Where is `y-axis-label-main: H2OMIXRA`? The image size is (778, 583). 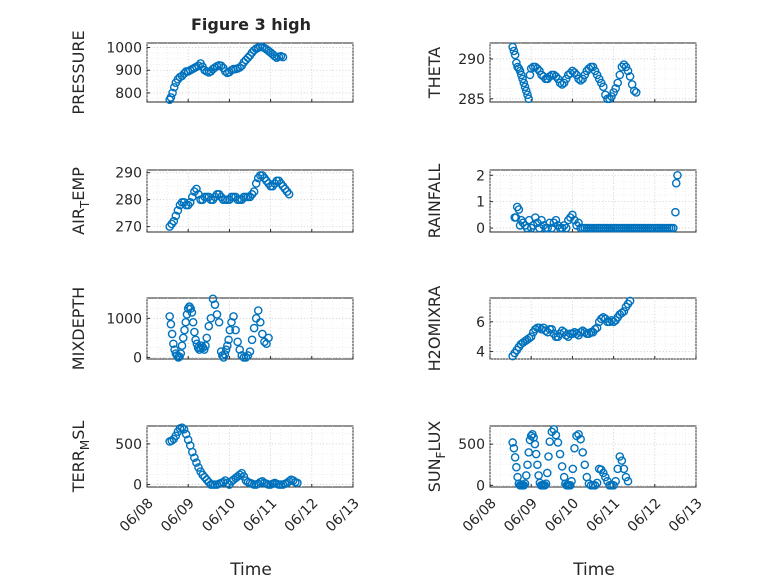
y-axis-label-main: H2OMIXRA is located at coordinates (434, 329).